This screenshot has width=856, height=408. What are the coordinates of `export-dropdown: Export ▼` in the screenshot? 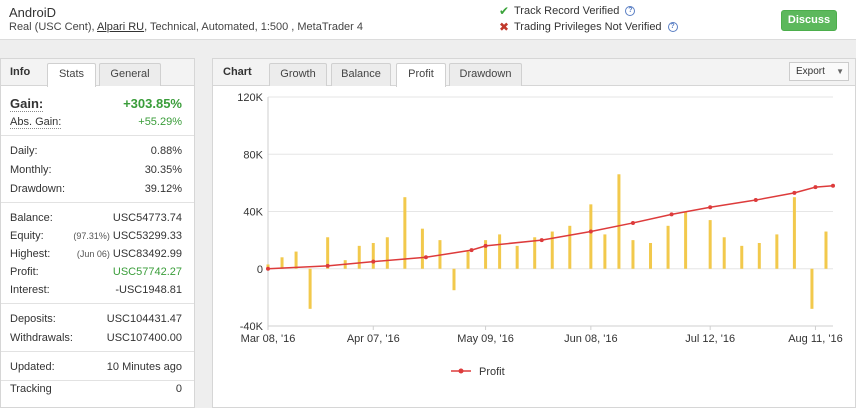 It's located at (819, 71).